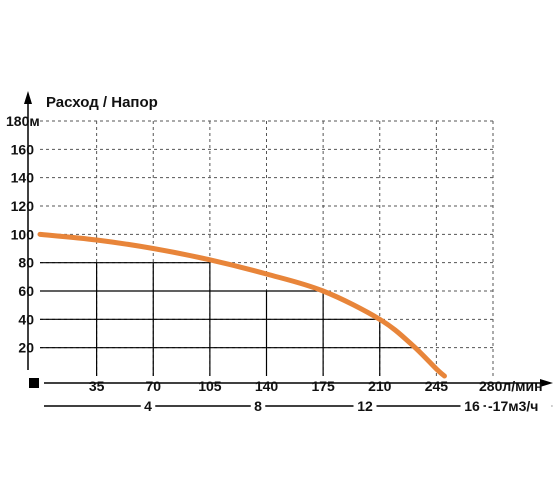  Describe the element at coordinates (267, 386) in the screenshot. I see `x-tick-label: 140` at that location.